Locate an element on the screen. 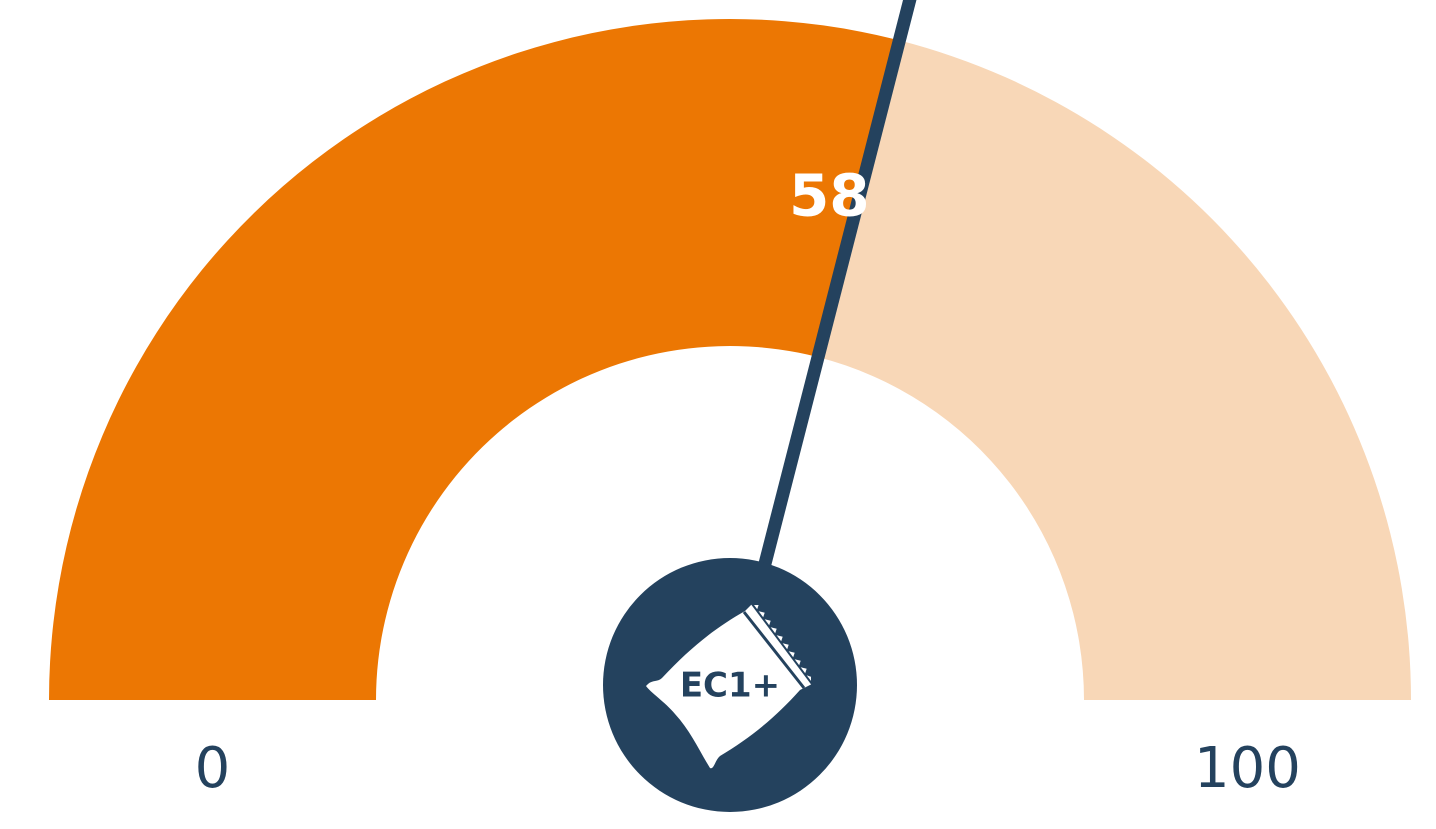 The width and height of the screenshot is (1436, 829). bag-seal-line is located at coordinates (774, 650).